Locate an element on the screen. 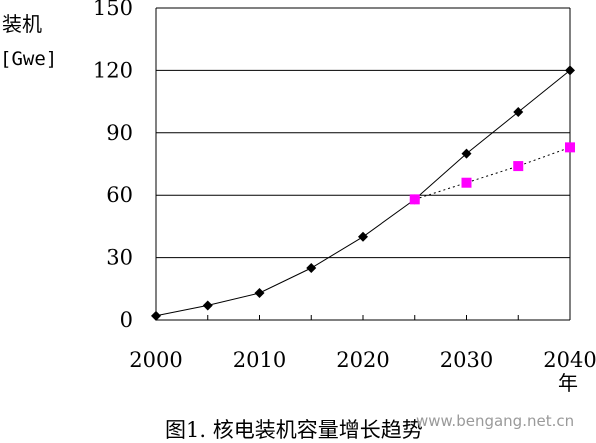 The width and height of the screenshot is (596, 443). y-tick-label: 120 is located at coordinates (113, 70).